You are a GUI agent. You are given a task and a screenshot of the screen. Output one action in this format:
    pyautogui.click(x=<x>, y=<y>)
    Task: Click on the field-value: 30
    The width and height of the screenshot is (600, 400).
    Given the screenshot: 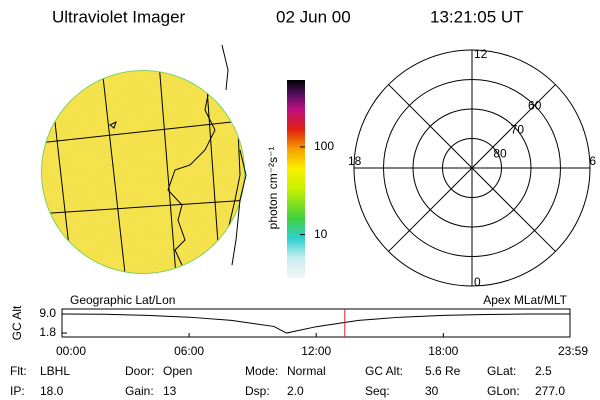 What is the action you would take?
    pyautogui.click(x=432, y=391)
    